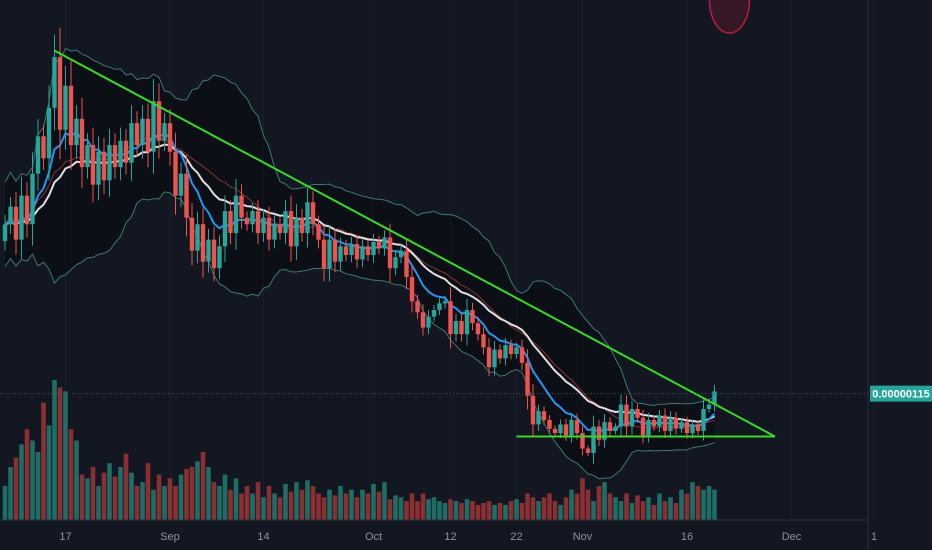  Describe the element at coordinates (170, 537) in the screenshot. I see `date-tick-label: Sep` at that location.